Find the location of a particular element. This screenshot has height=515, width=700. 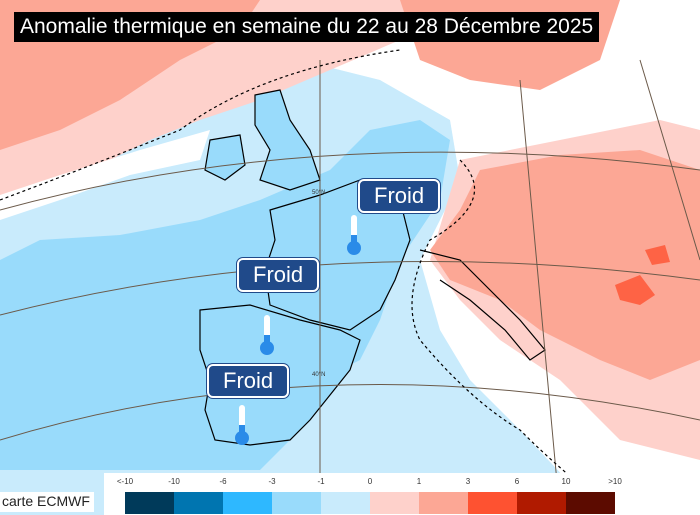

legend-tick: 10 is located at coordinates (566, 481).